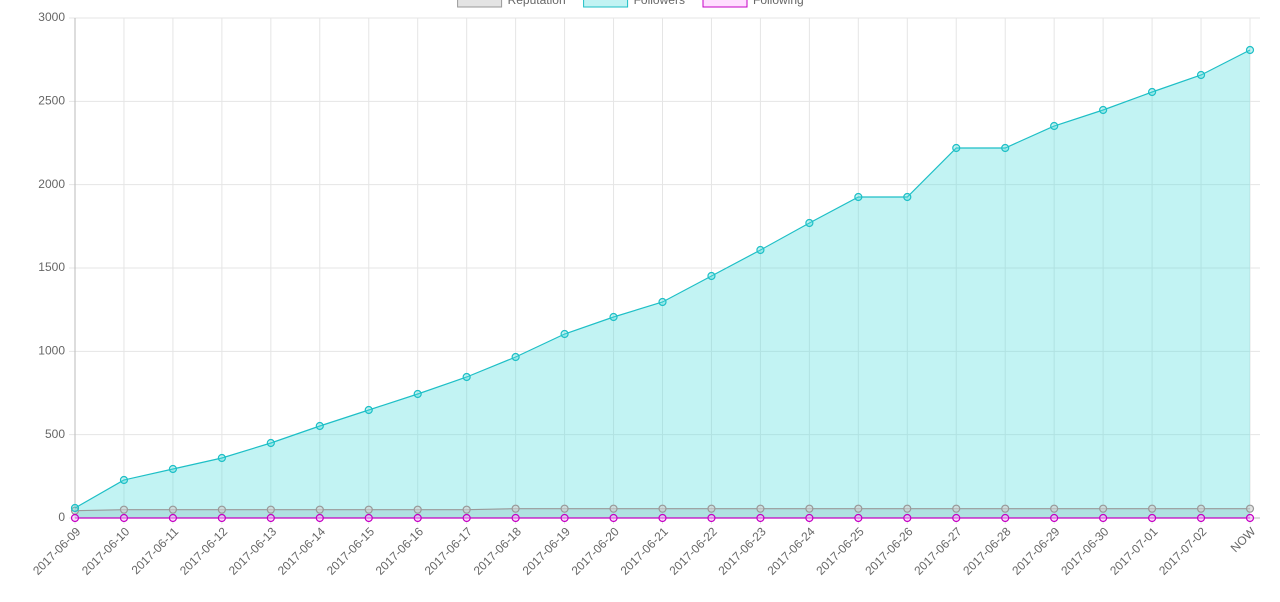 This screenshot has height=602, width=1280. Describe the element at coordinates (155, 550) in the screenshot. I see `x-tick-label: 2017-06-11` at that location.